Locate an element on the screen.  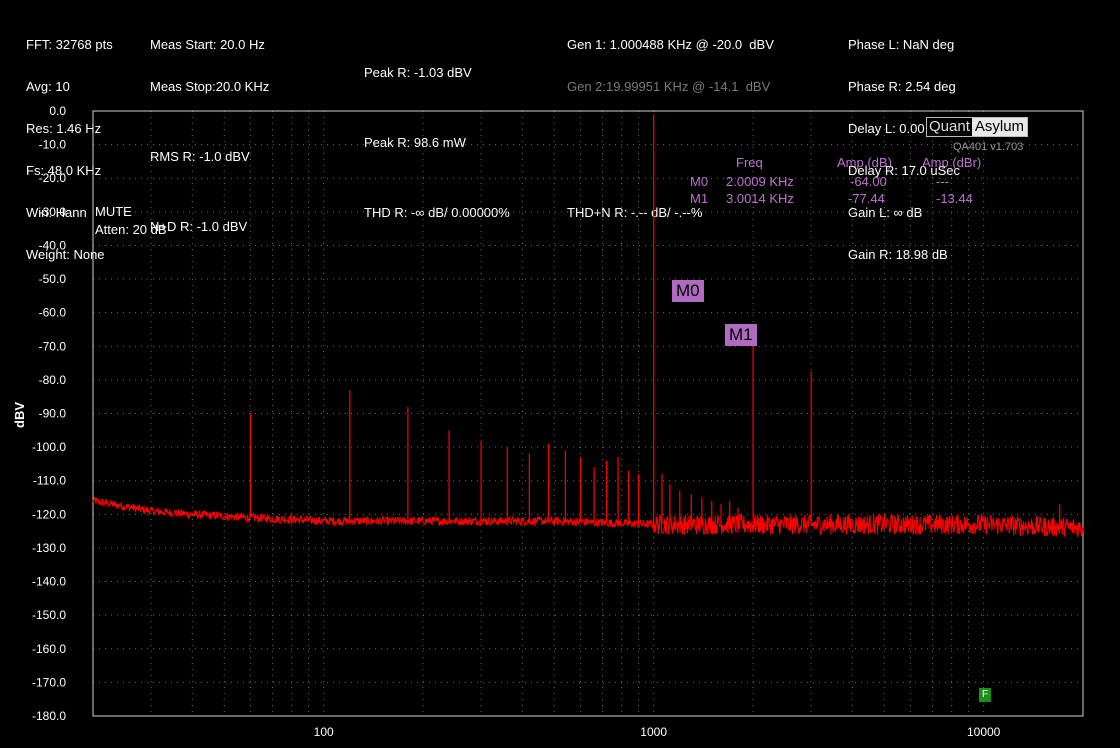
y-axis-label: dBV is located at coordinates (19, 415).